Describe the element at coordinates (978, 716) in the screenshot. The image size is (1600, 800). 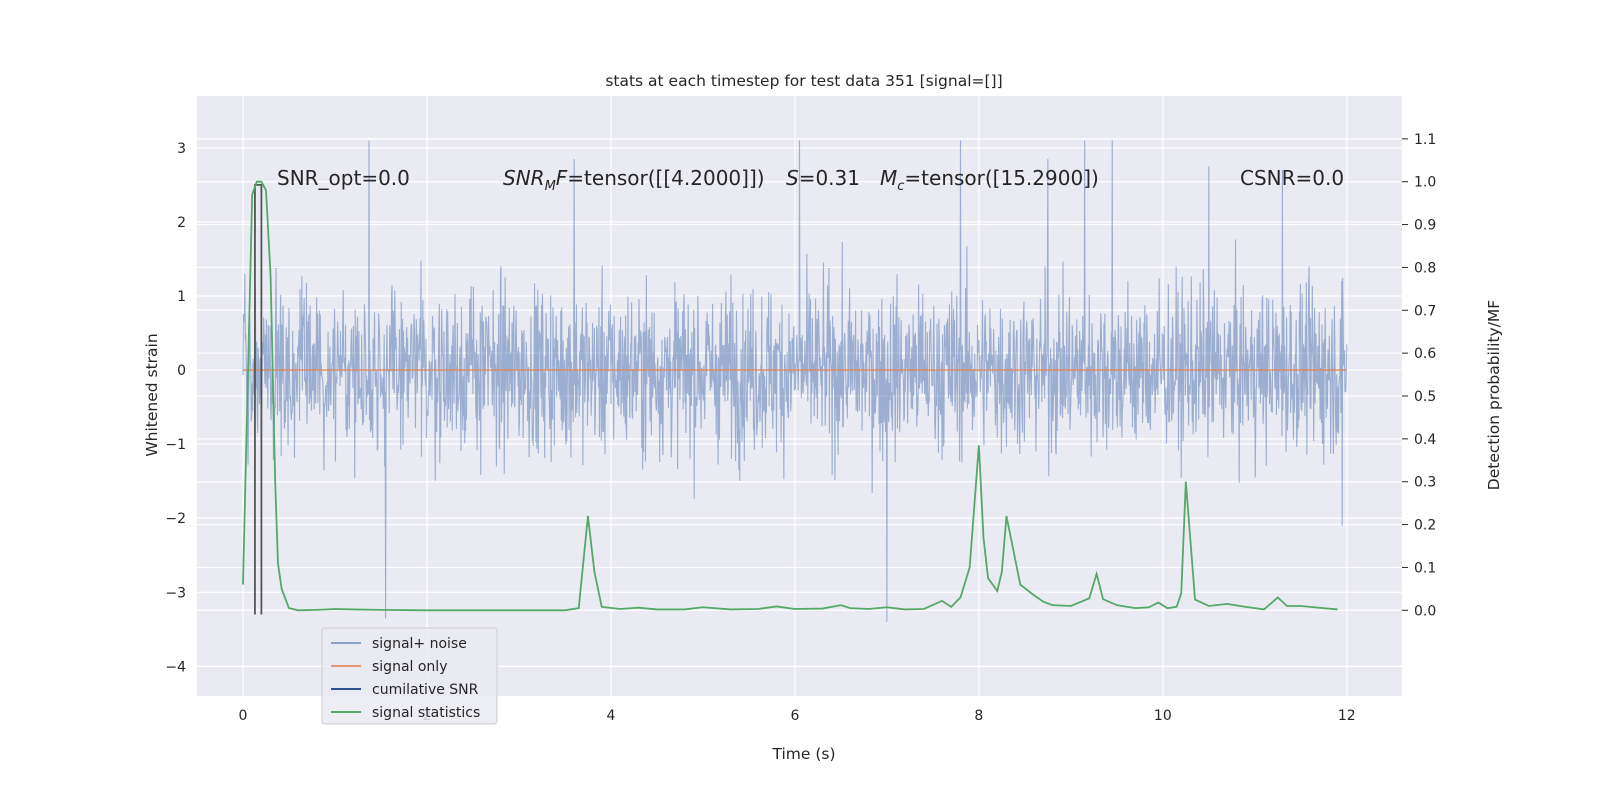
I see `x-tick-label: 8` at that location.